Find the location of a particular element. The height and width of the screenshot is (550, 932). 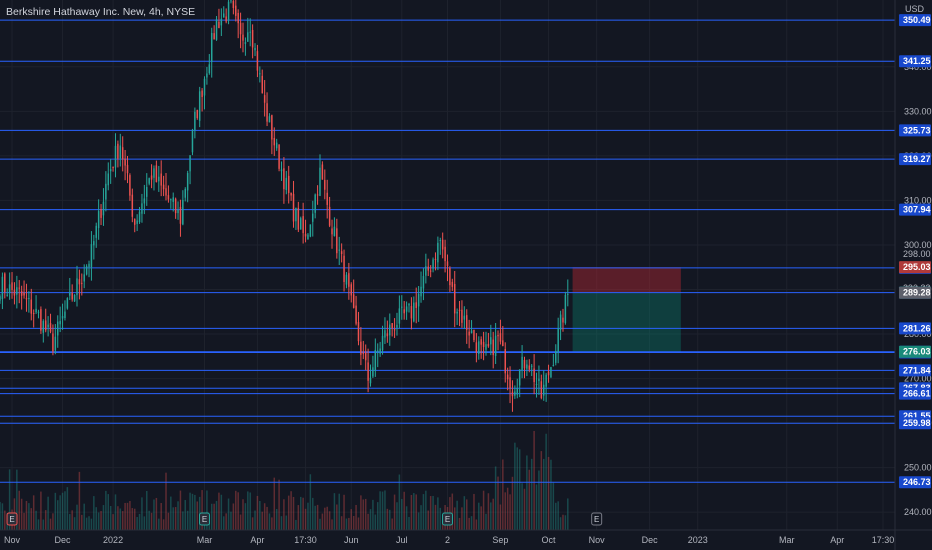

level-badge-label: 271.84 is located at coordinates (917, 370).